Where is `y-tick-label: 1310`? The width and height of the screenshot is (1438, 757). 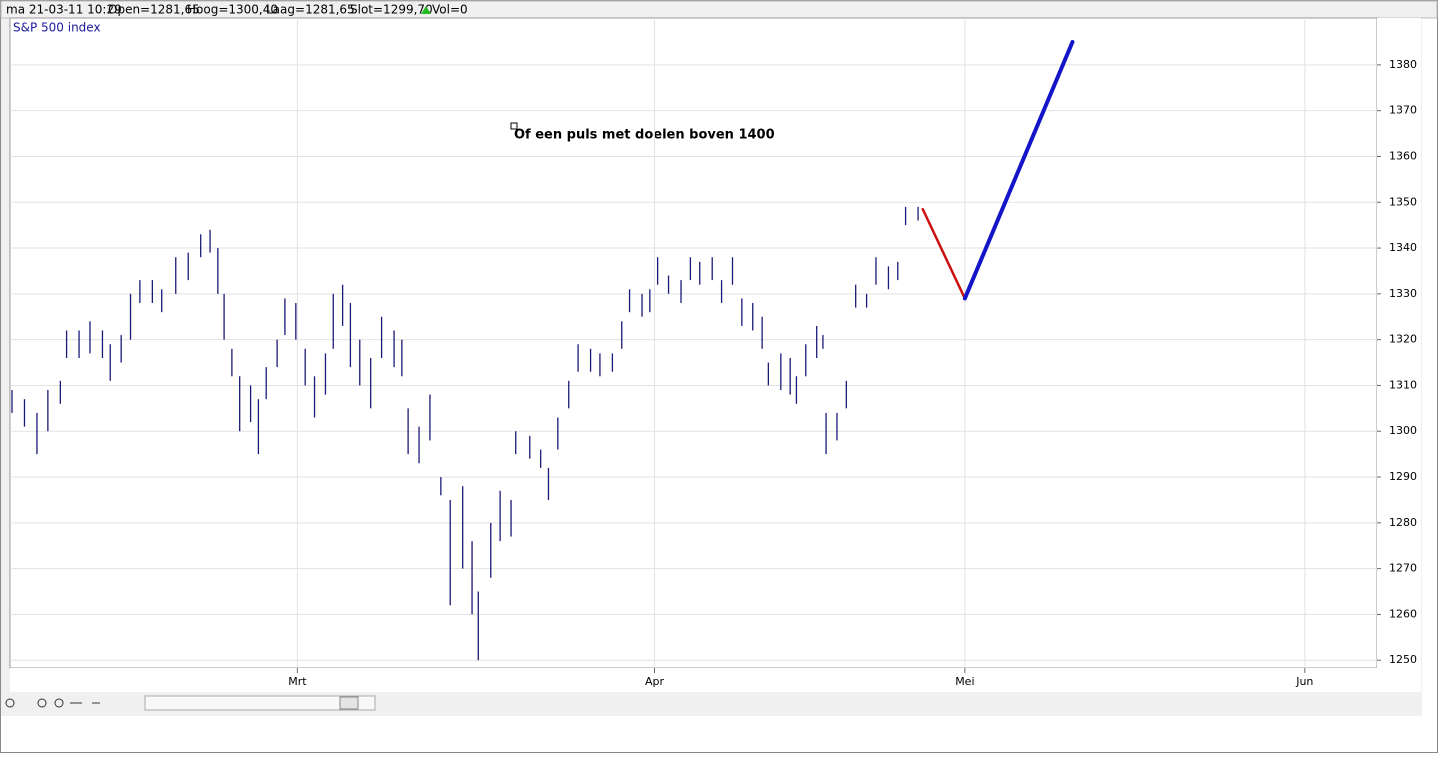 y-tick-label: 1310 is located at coordinates (1403, 384).